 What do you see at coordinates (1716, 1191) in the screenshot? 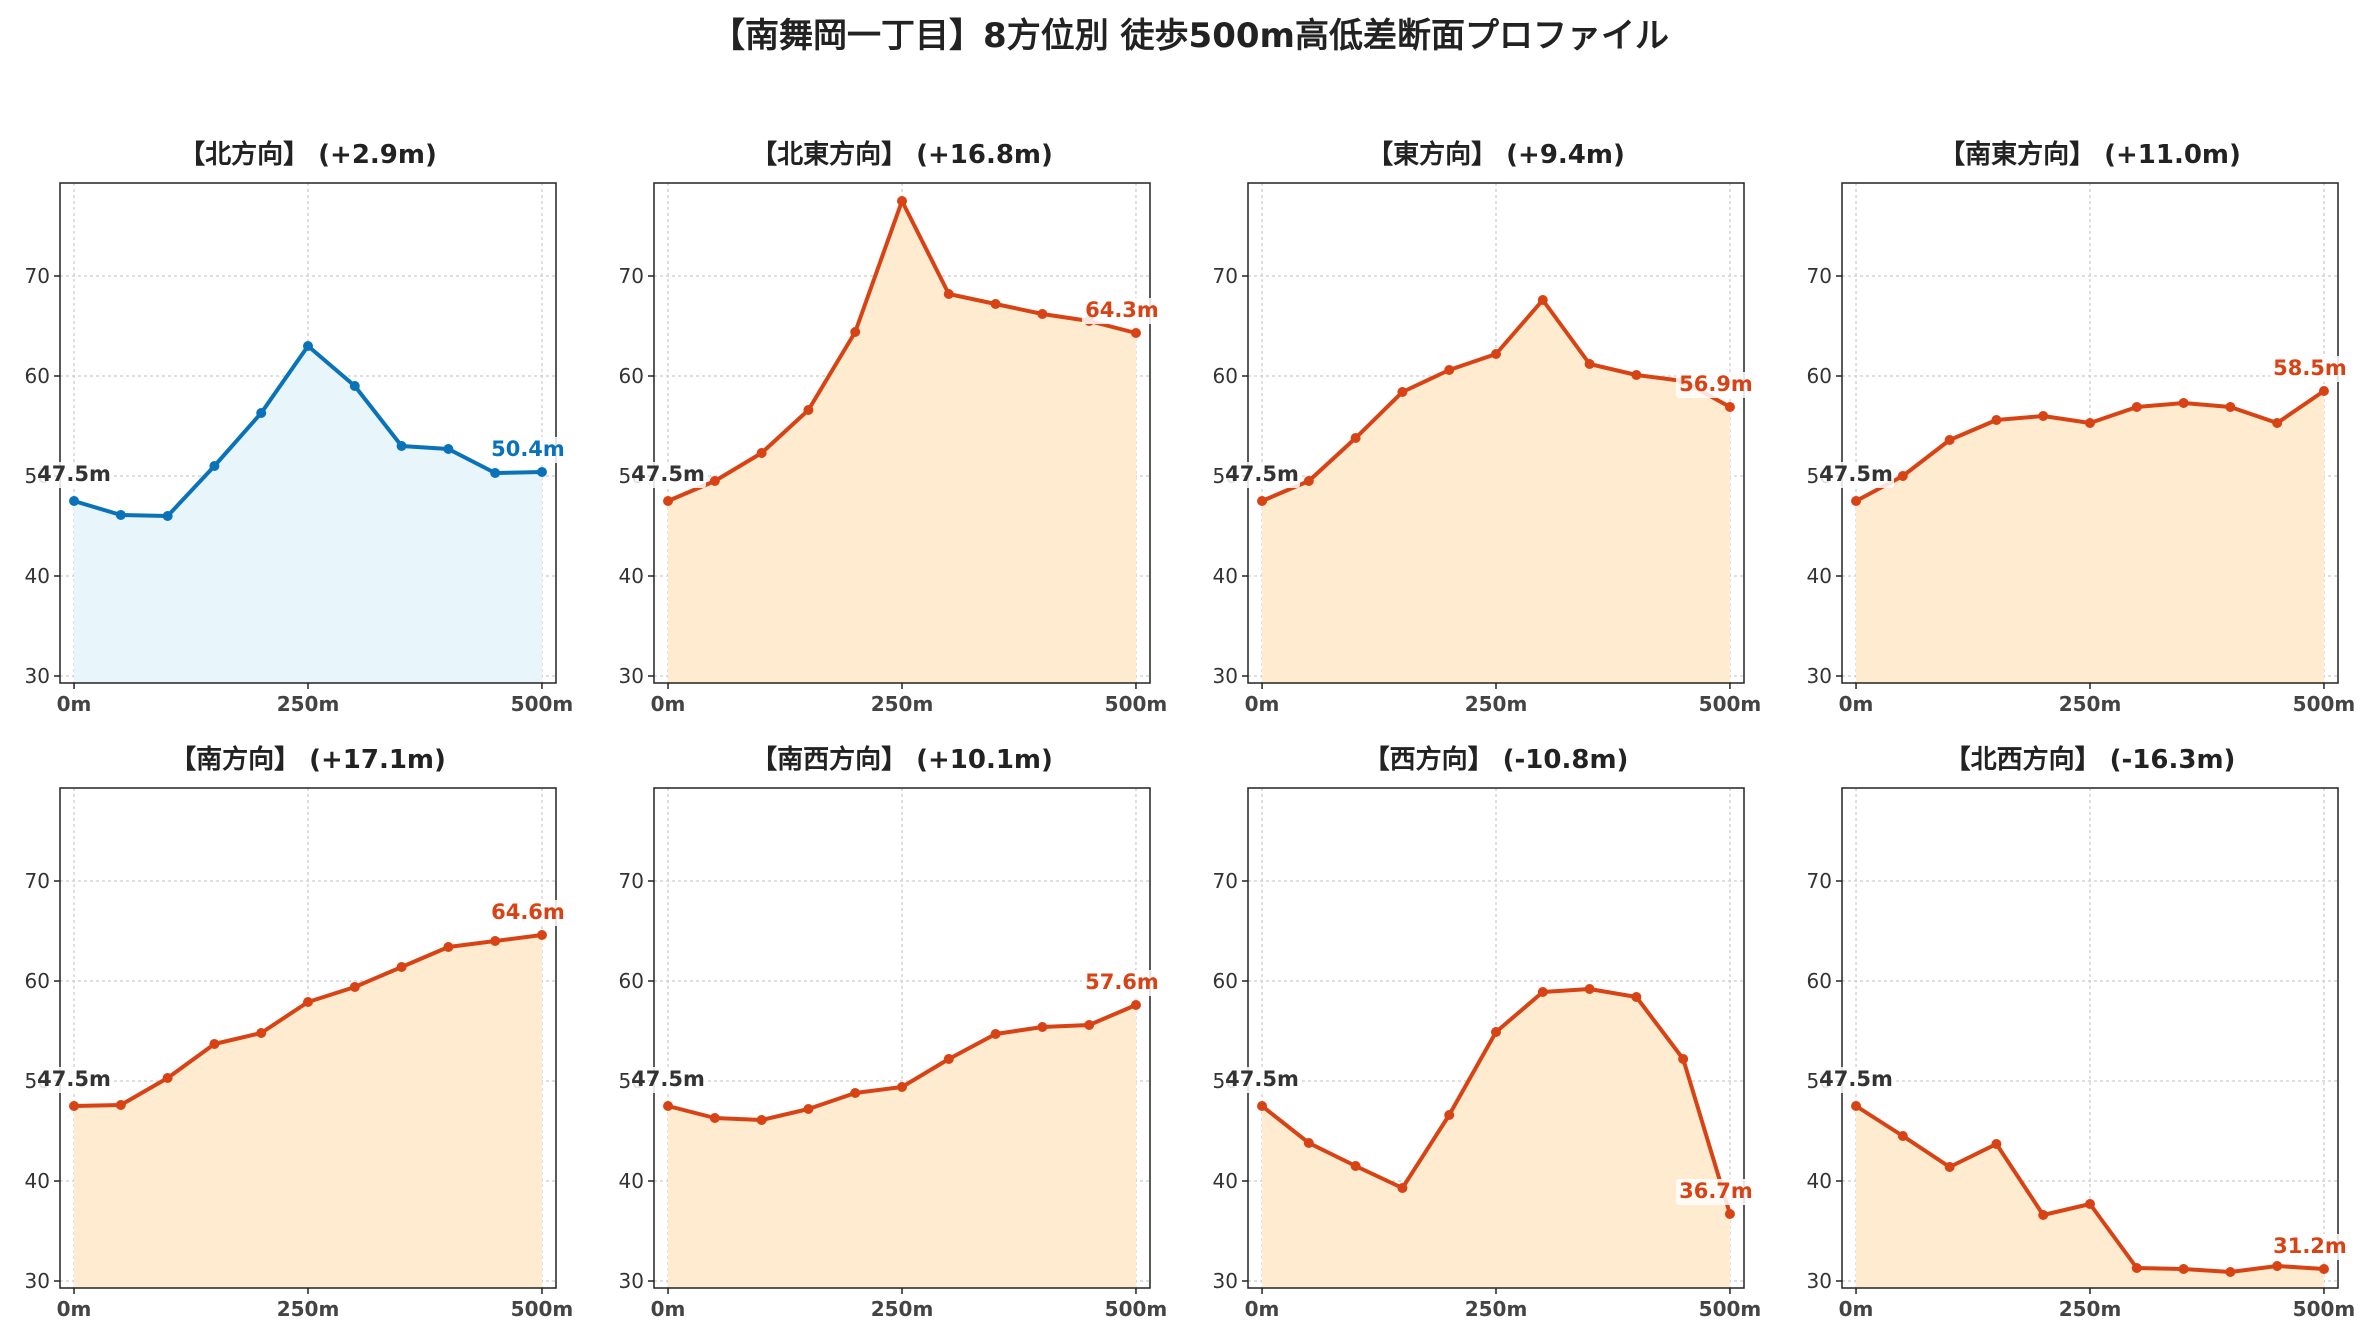
I see `end-elevation-label: 36.7m` at bounding box center [1716, 1191].